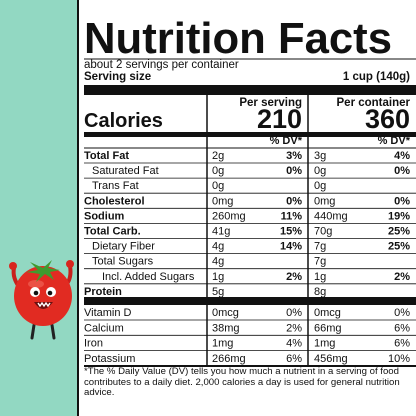 Image resolution: width=416 pixels, height=416 pixels. I want to click on serving-amount: 260mg, so click(229, 216).